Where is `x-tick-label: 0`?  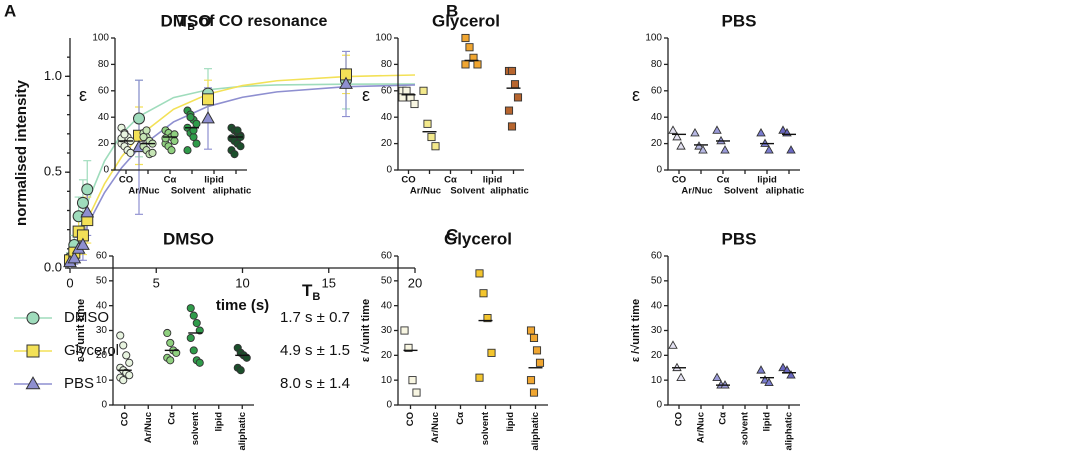
x-tick-label: 0 is located at coordinates (69, 282).